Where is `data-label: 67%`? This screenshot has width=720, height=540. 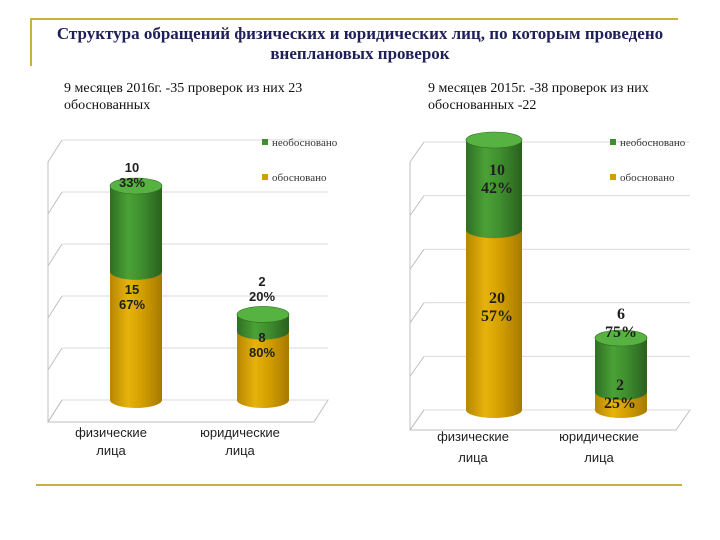 data-label: 67% is located at coordinates (132, 304).